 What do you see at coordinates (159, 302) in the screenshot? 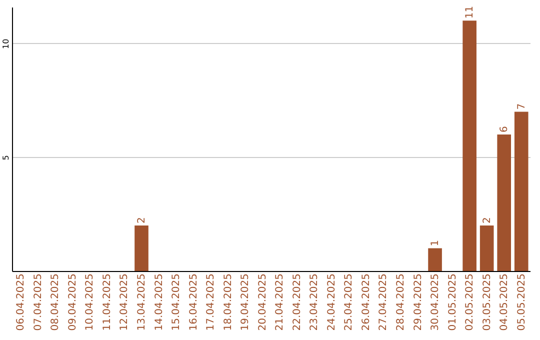
I see `x-tick-label: 14.04.2025` at bounding box center [159, 302].